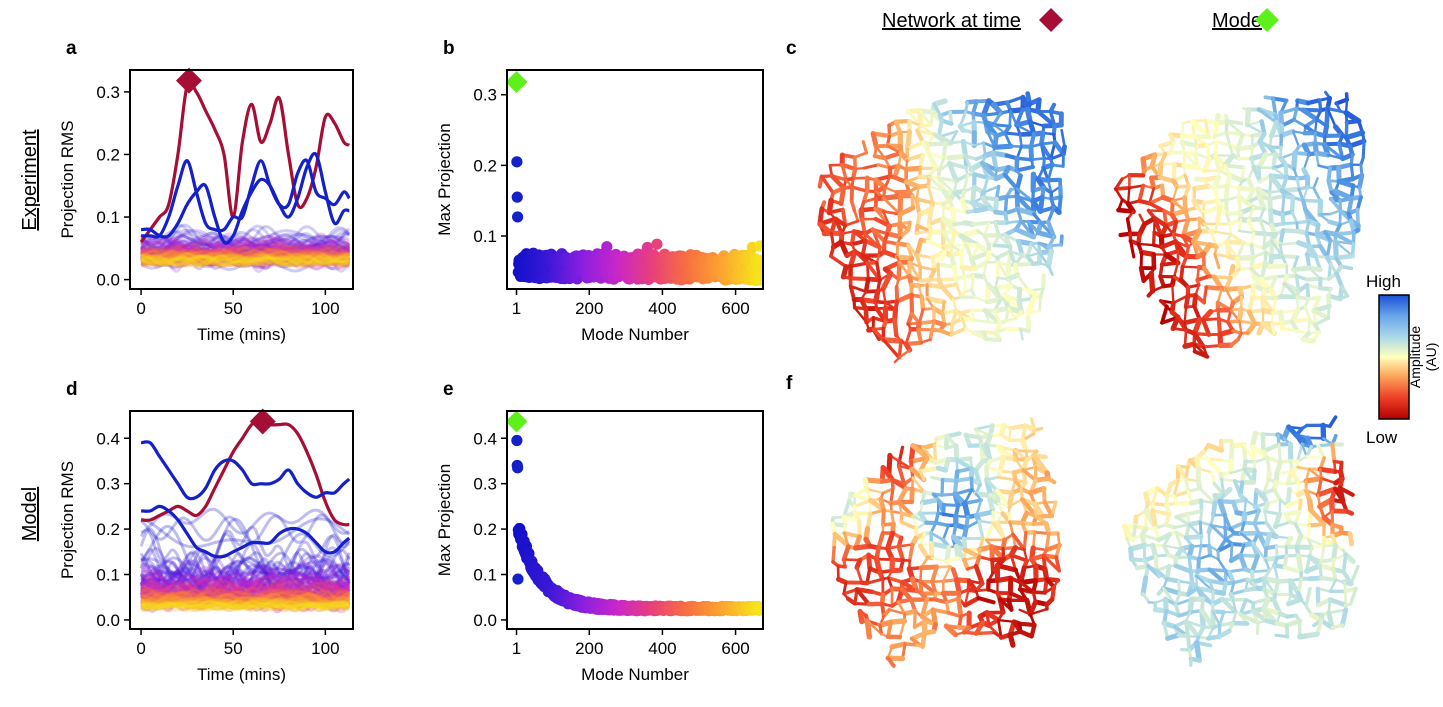 The width and height of the screenshot is (1443, 707). I want to click on panel-label: a, so click(71, 48).